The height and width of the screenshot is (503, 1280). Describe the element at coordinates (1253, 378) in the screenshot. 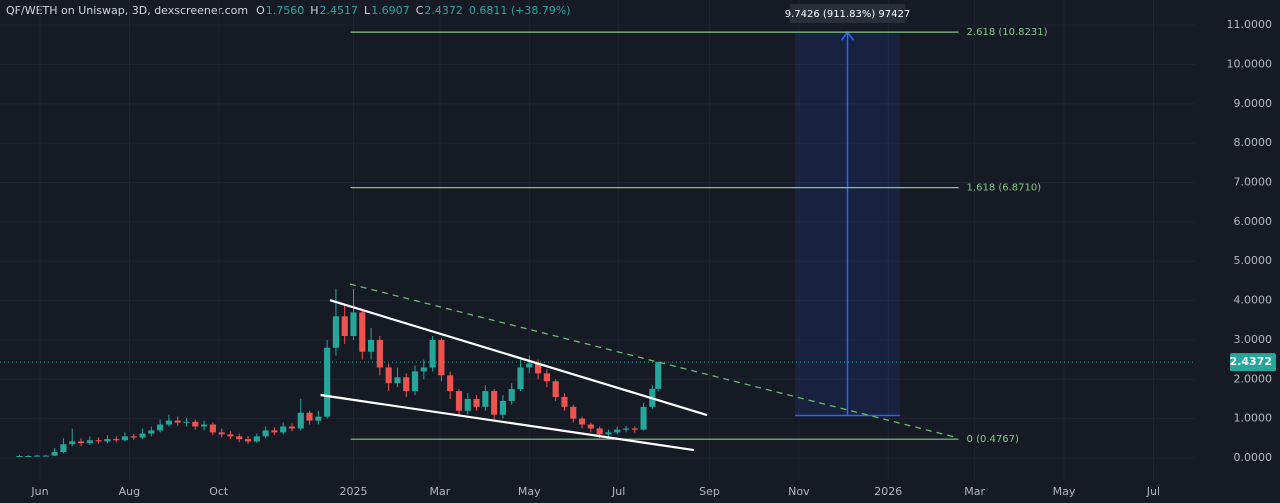

I see `y-tick-label: 2.0000` at that location.